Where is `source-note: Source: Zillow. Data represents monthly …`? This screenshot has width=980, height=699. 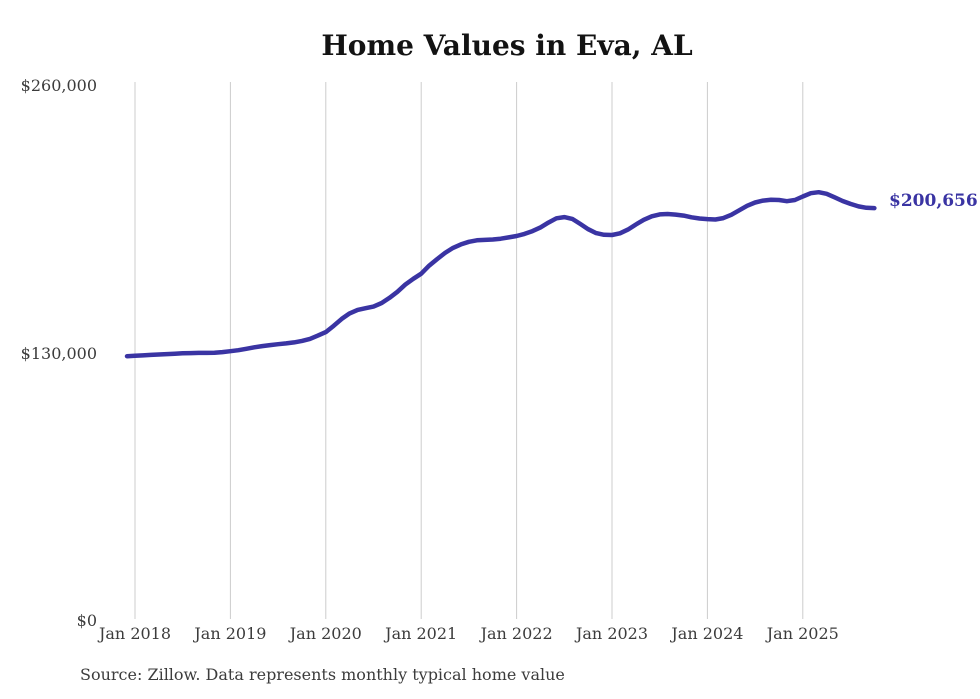
source-note: Source: Zillow. Data represents monthly … is located at coordinates (322, 674).